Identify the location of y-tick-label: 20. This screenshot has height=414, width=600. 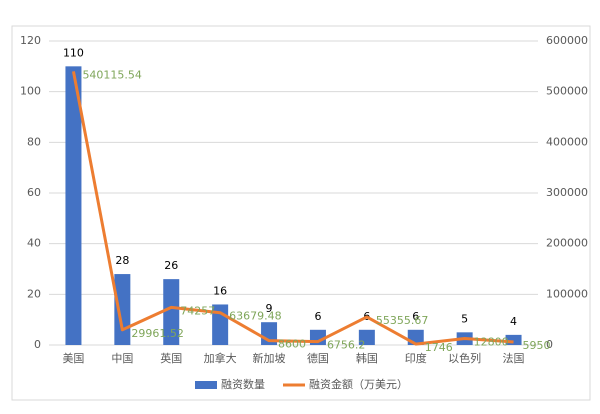
(34, 293).